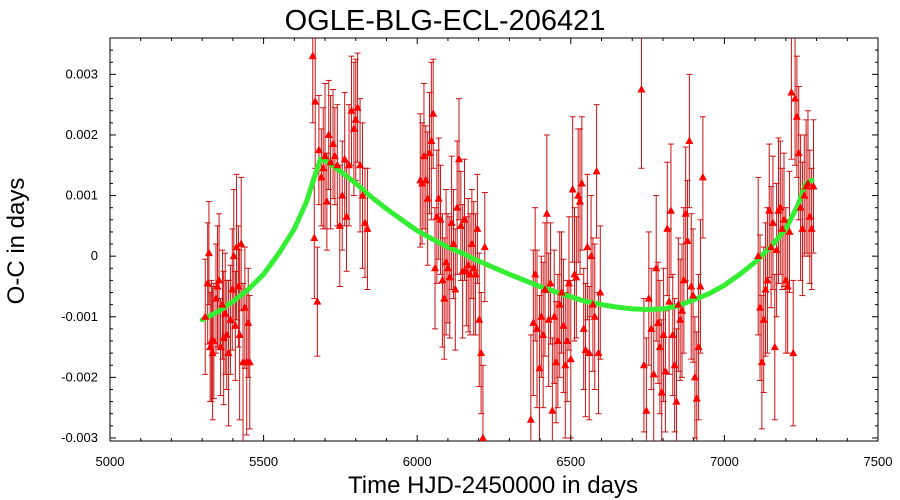  I want to click on y-tick-label: 0, so click(94, 255).